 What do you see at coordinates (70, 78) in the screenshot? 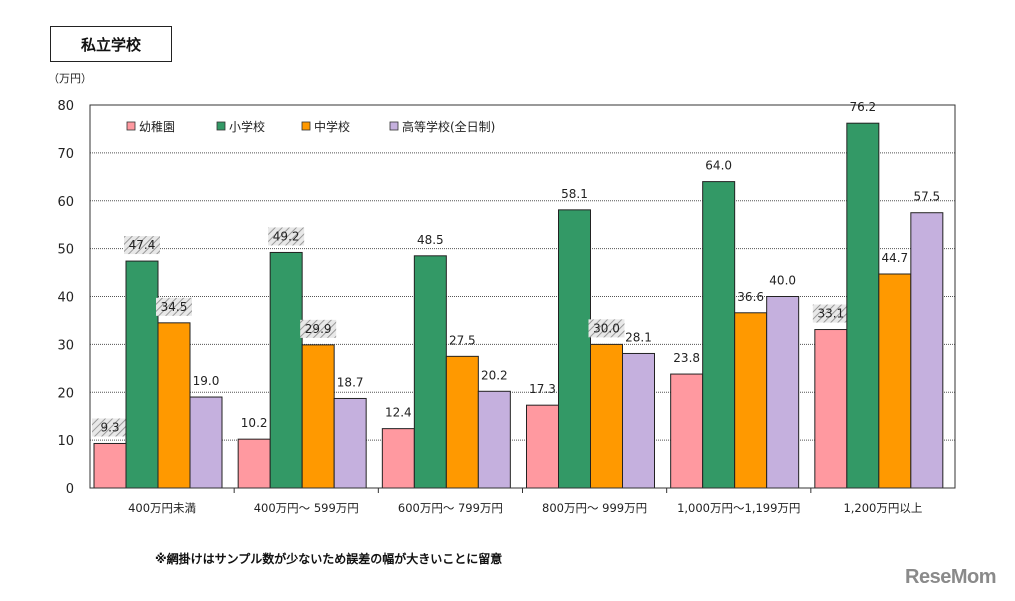
I see `y-axis-label: （万円）` at bounding box center [70, 78].